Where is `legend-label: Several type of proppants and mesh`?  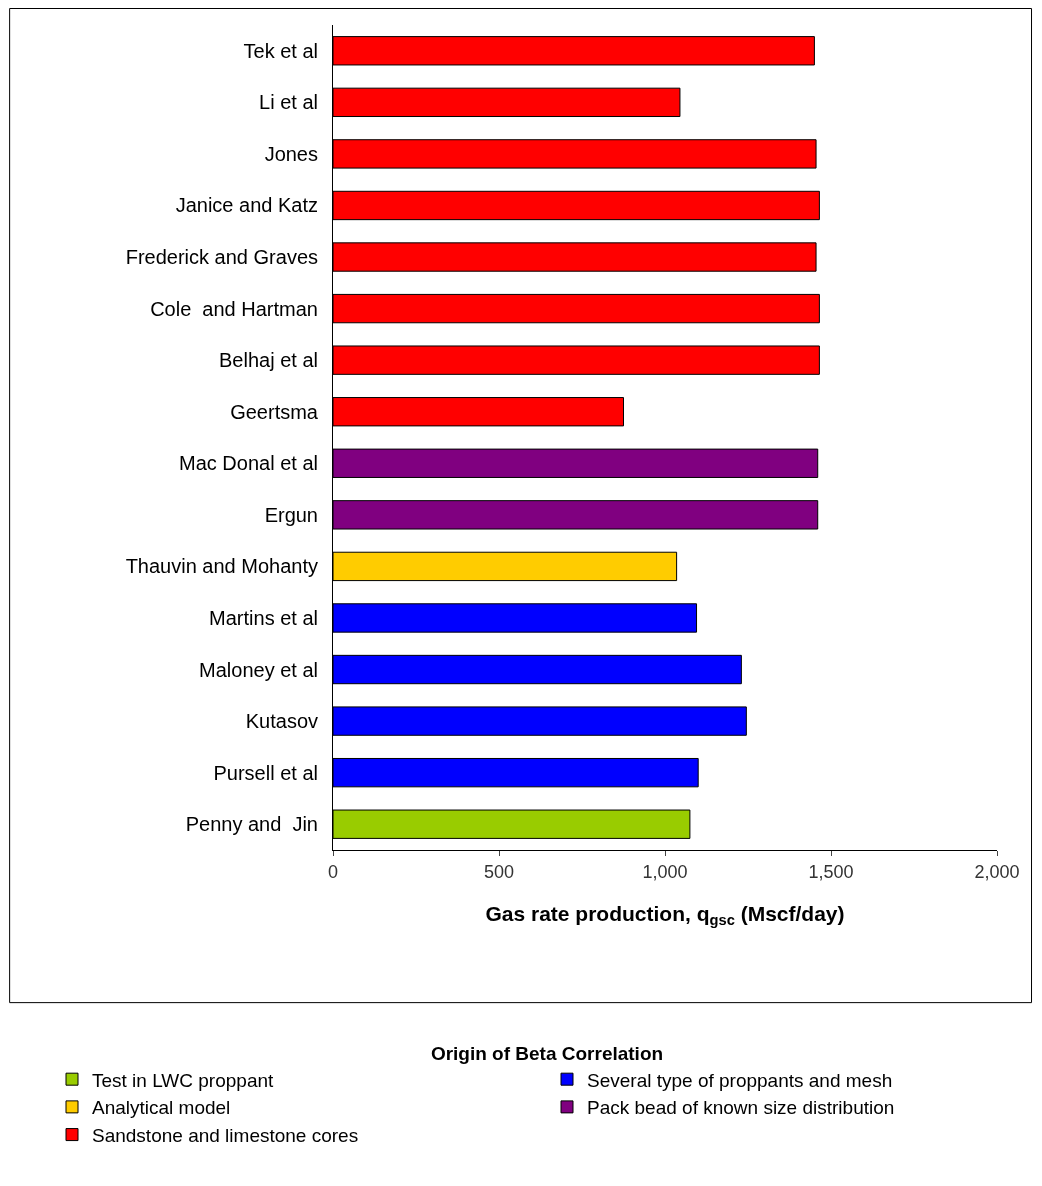
legend-label: Several type of proppants and mesh is located at coordinates (740, 1080).